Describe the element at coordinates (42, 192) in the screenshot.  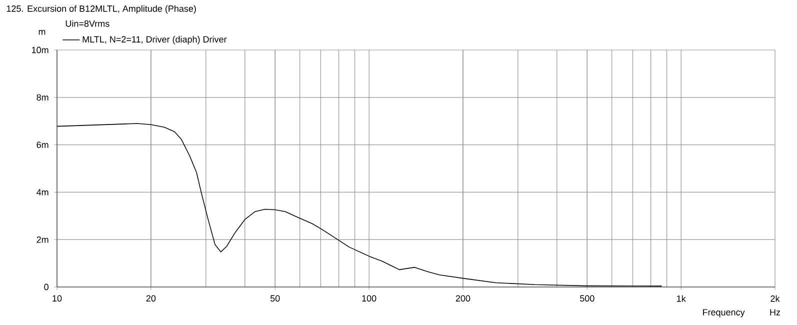
I see `y-tick-label: 4m` at that location.